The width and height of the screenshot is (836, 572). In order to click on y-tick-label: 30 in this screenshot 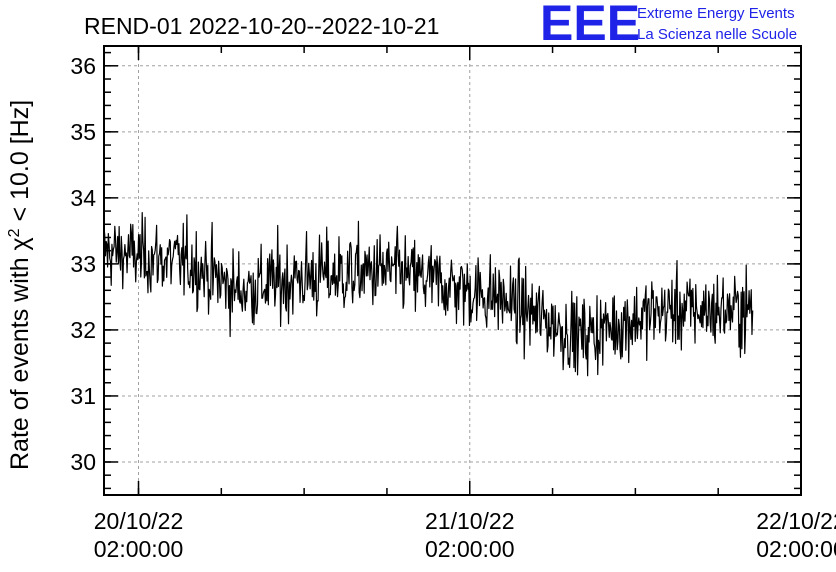, I will do `click(83, 462)`.